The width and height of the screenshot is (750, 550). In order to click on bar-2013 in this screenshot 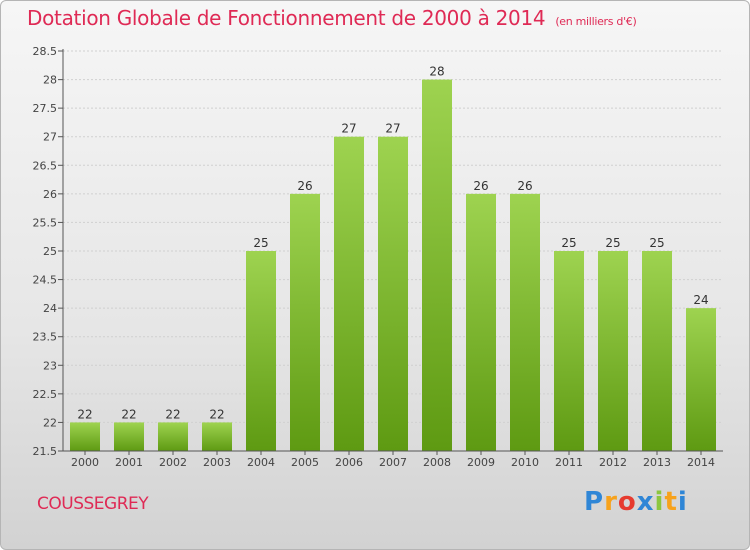, I will do `click(657, 351)`.